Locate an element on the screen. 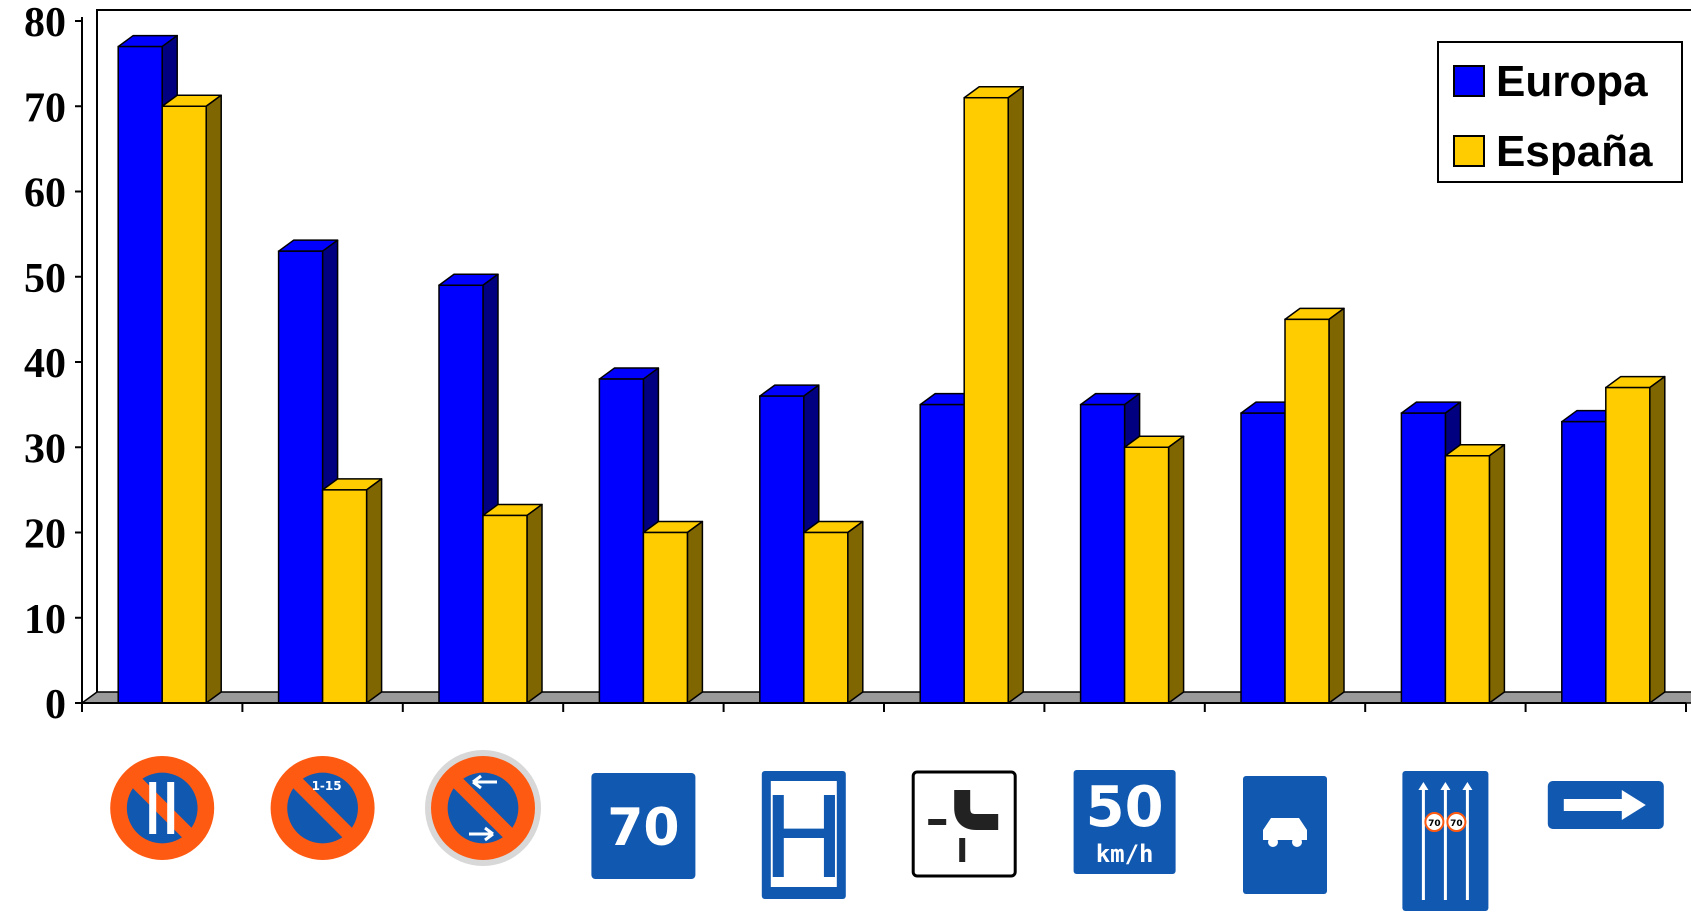 The height and width of the screenshot is (917, 1691). y-tick-label: 10 is located at coordinates (45, 620).